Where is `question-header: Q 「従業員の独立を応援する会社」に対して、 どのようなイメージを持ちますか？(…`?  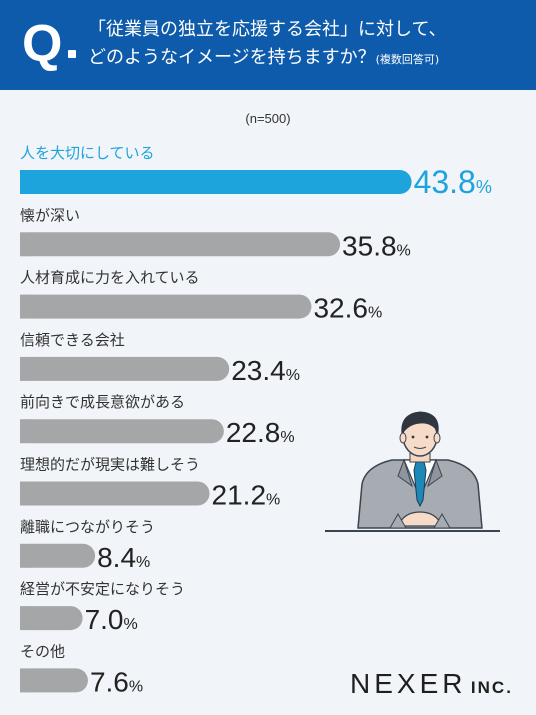
question-header: Q 「従業員の独立を応援する会社」に対して、 どのようなイメージを持ちますか？(… is located at coordinates (268, 45).